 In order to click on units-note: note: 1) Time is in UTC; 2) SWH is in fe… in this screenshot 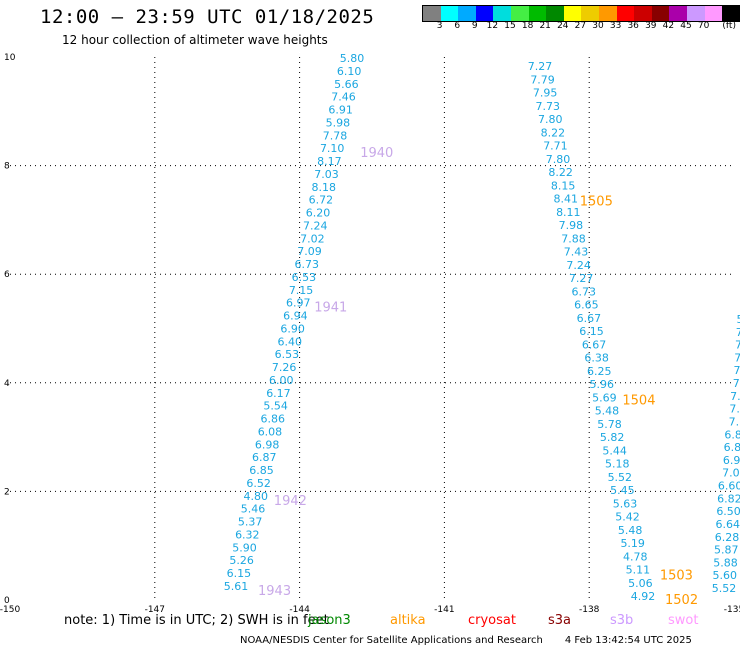, I will do `click(196, 620)`.